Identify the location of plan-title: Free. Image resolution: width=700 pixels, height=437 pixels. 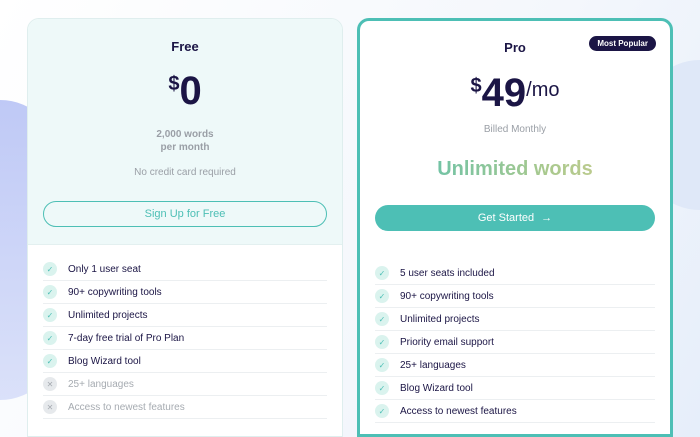
(185, 46).